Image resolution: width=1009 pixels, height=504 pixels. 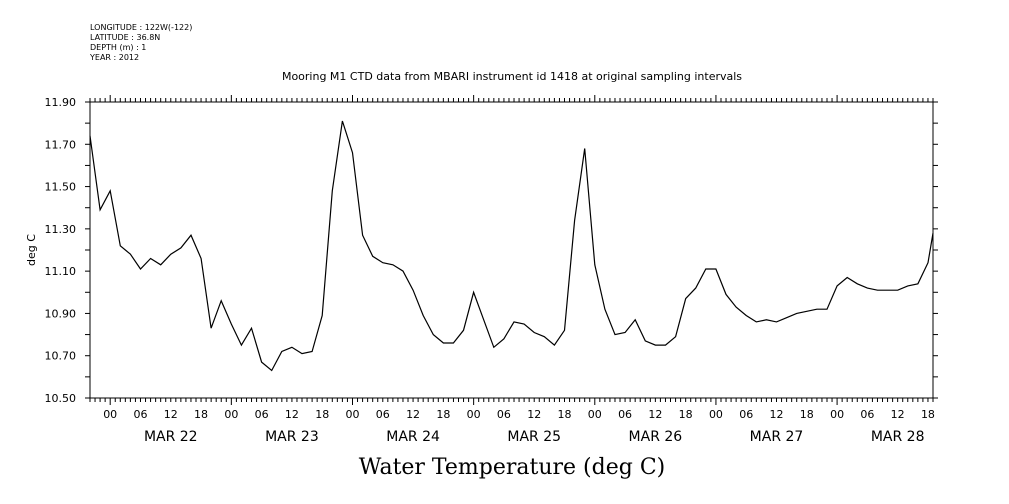 What do you see at coordinates (534, 437) in the screenshot?
I see `day-label: MAR 25` at bounding box center [534, 437].